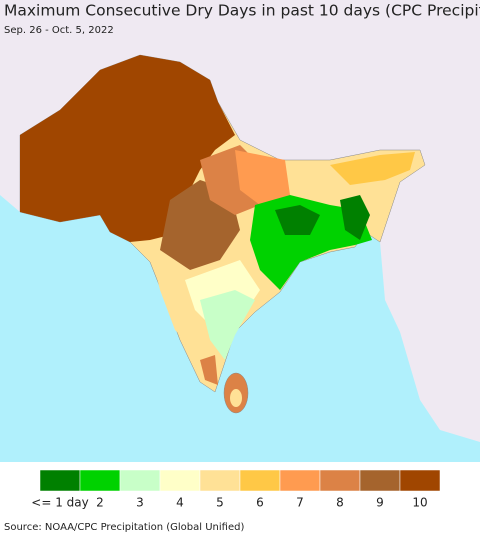 The width and height of the screenshot is (480, 536). Describe the element at coordinates (300, 503) in the screenshot. I see `legend-label: 7` at that location.